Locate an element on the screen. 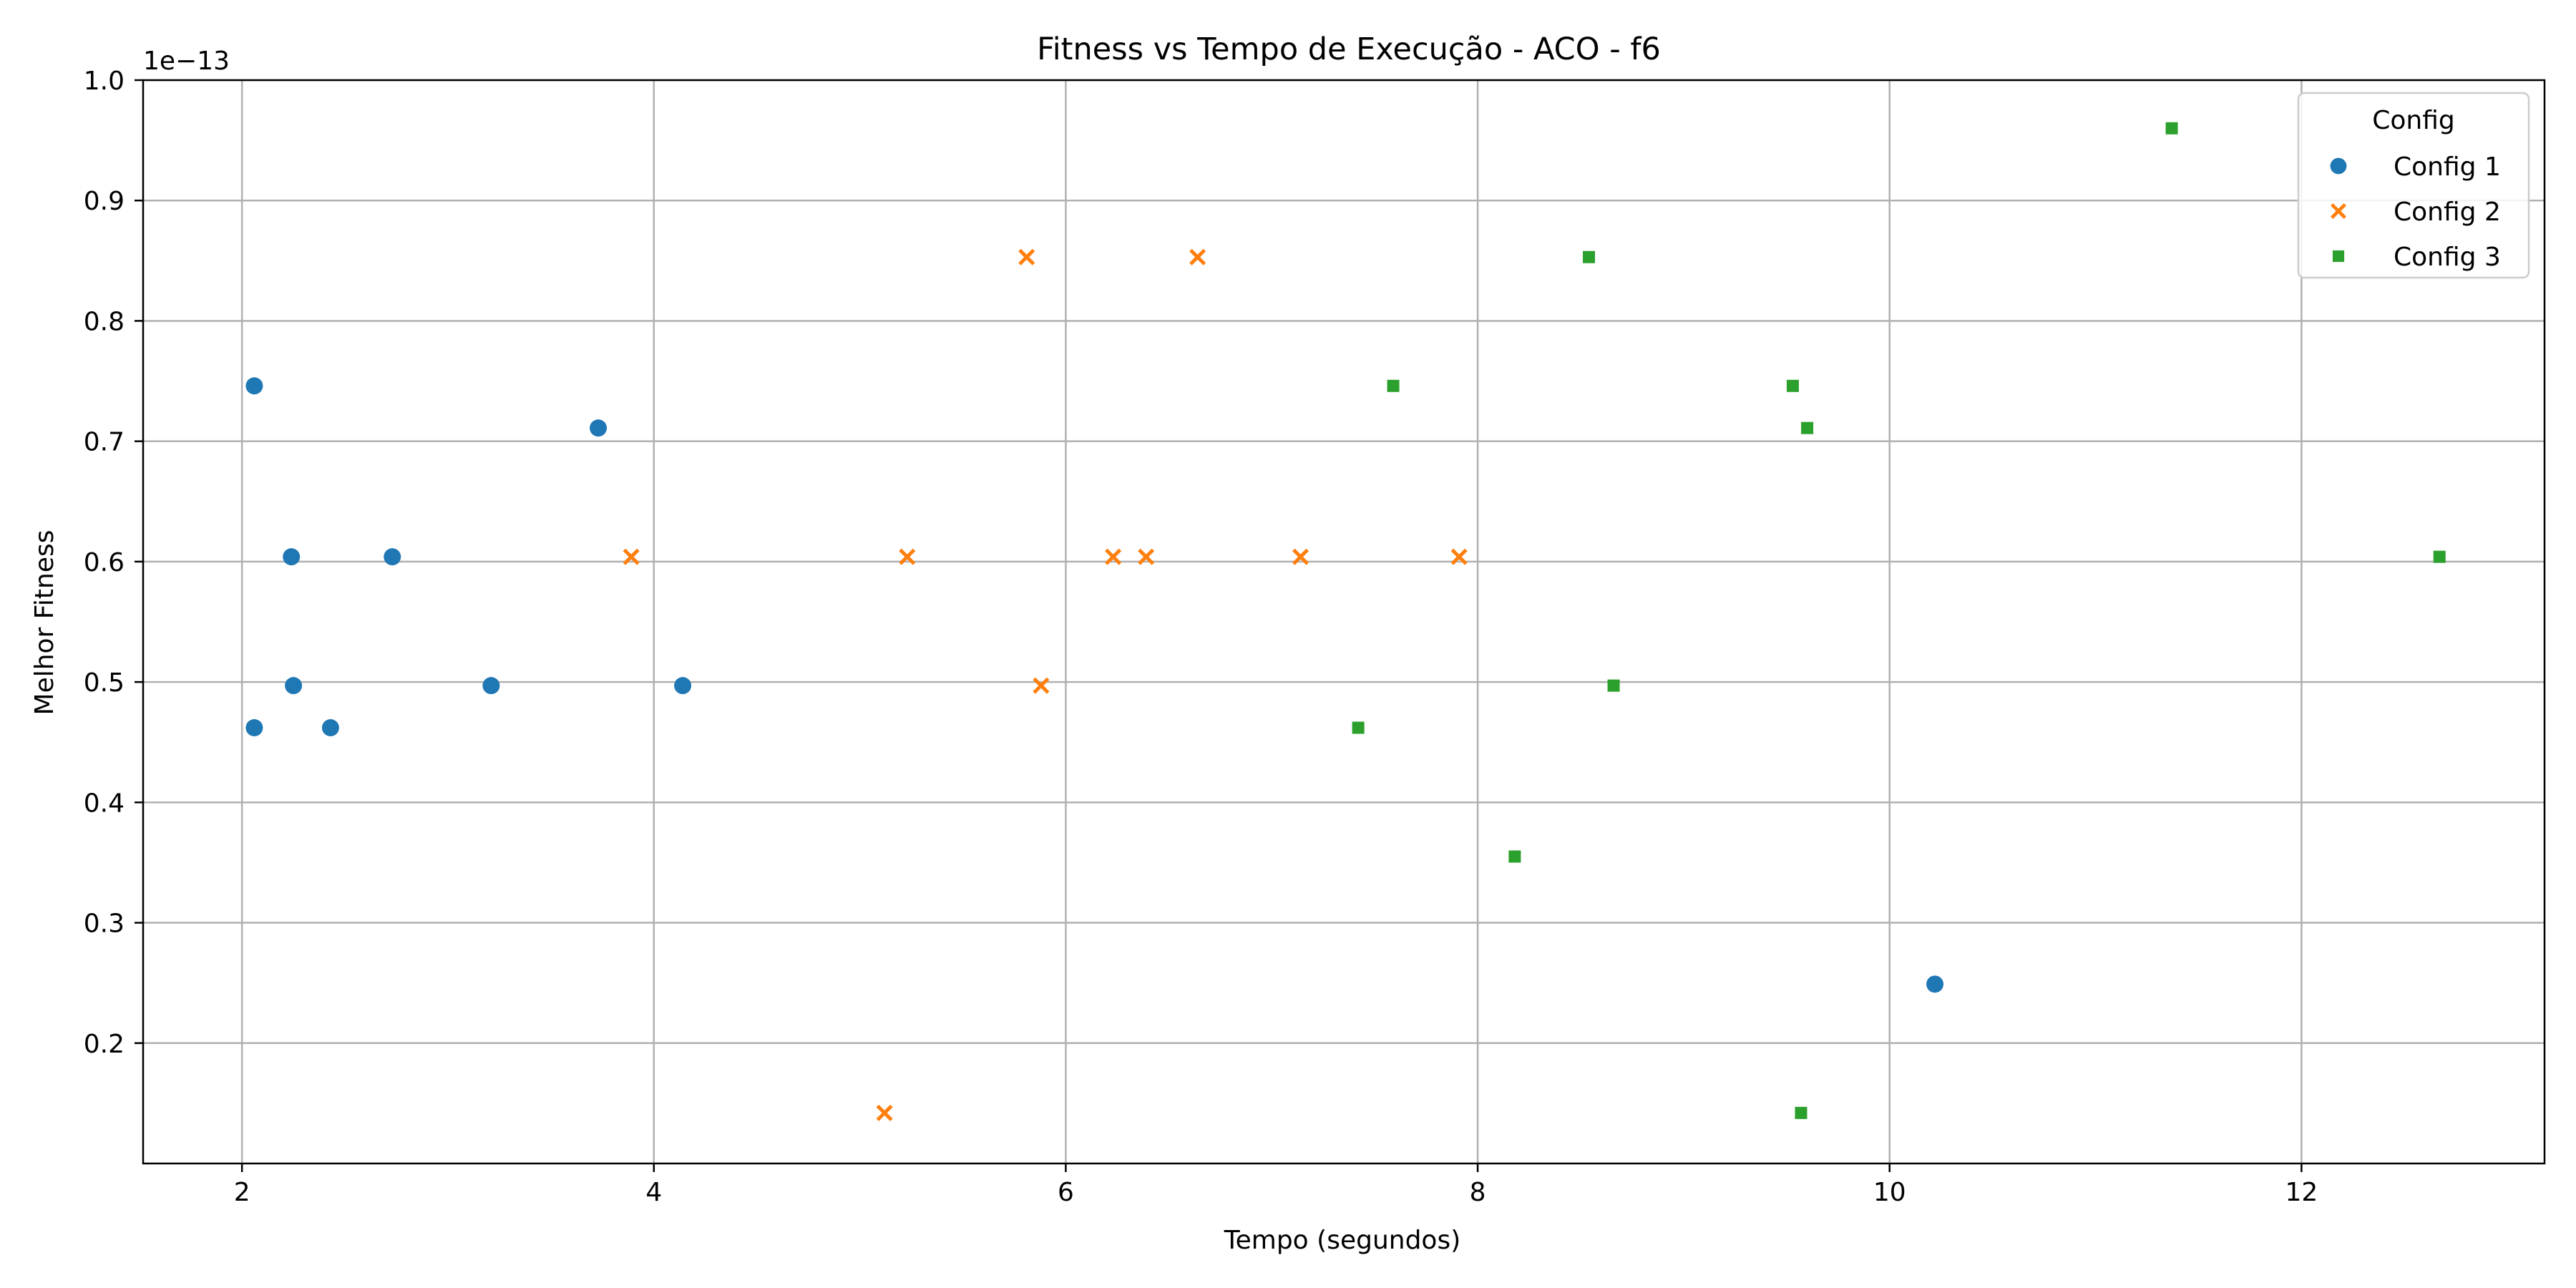 This screenshot has width=2576, height=1288. y-tick-label: 0.8 is located at coordinates (104, 321).